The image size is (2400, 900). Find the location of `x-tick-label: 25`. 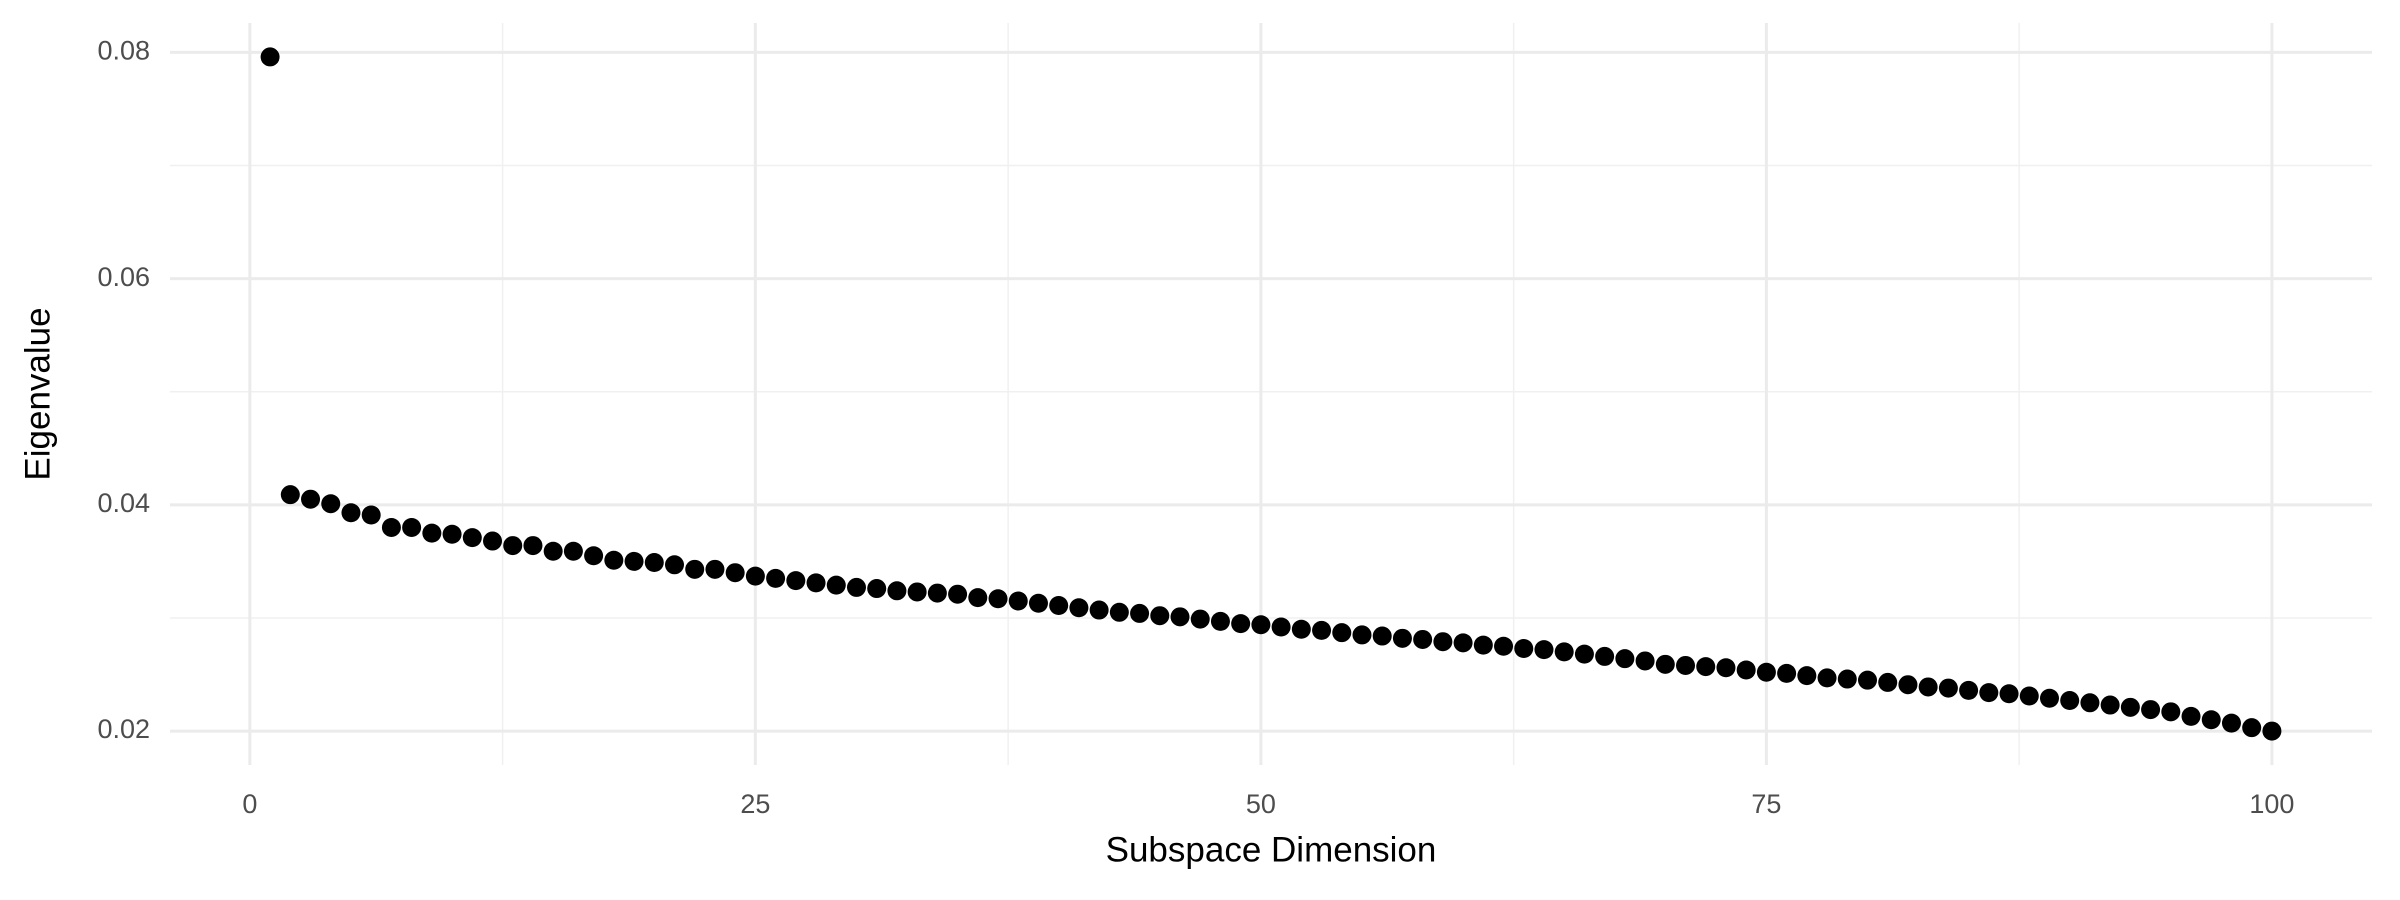

x-tick-label: 25 is located at coordinates (755, 804).